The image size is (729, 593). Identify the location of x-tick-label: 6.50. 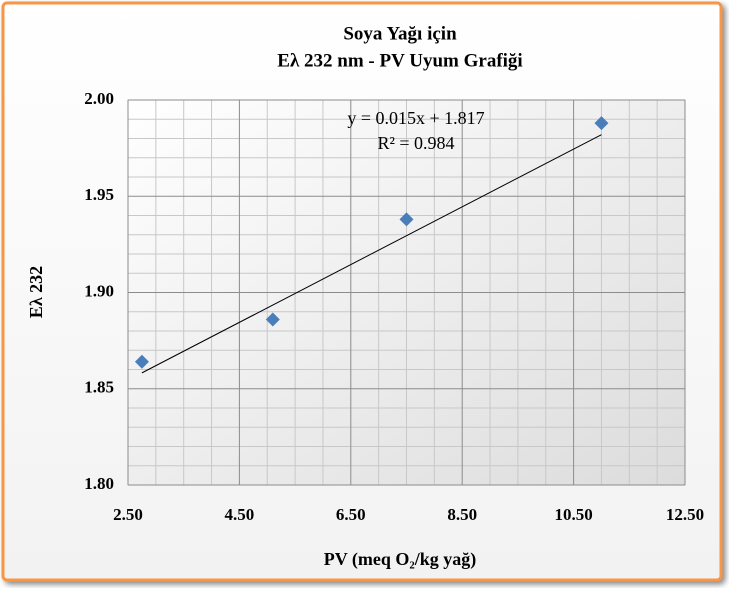
(351, 514).